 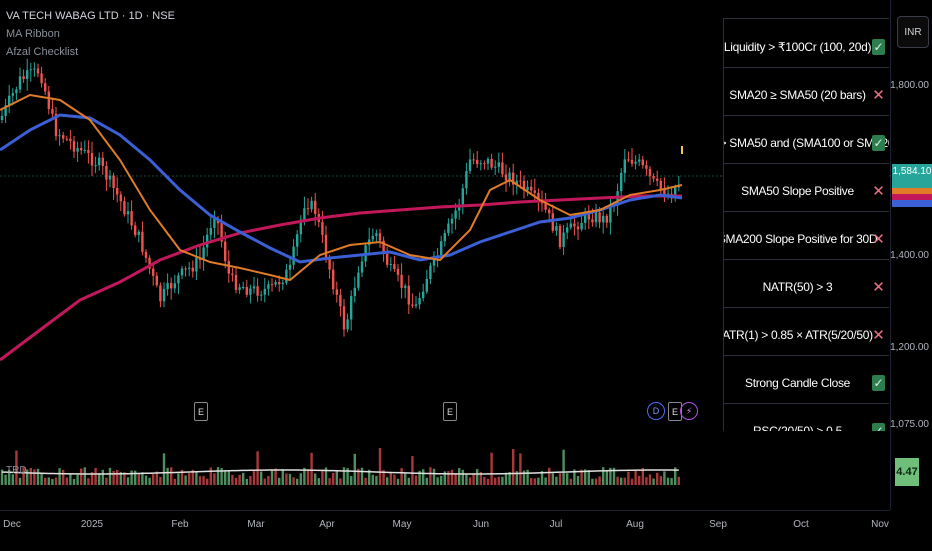 What do you see at coordinates (689, 411) in the screenshot?
I see `split-icon: ⚡` at bounding box center [689, 411].